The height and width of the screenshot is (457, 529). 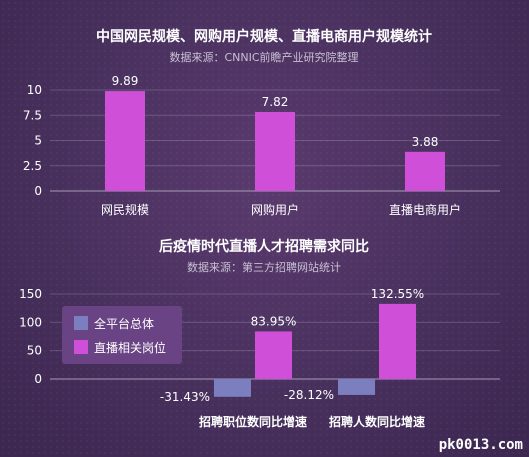 I want to click on chart1-category-label: 网购用户, so click(x=275, y=209).